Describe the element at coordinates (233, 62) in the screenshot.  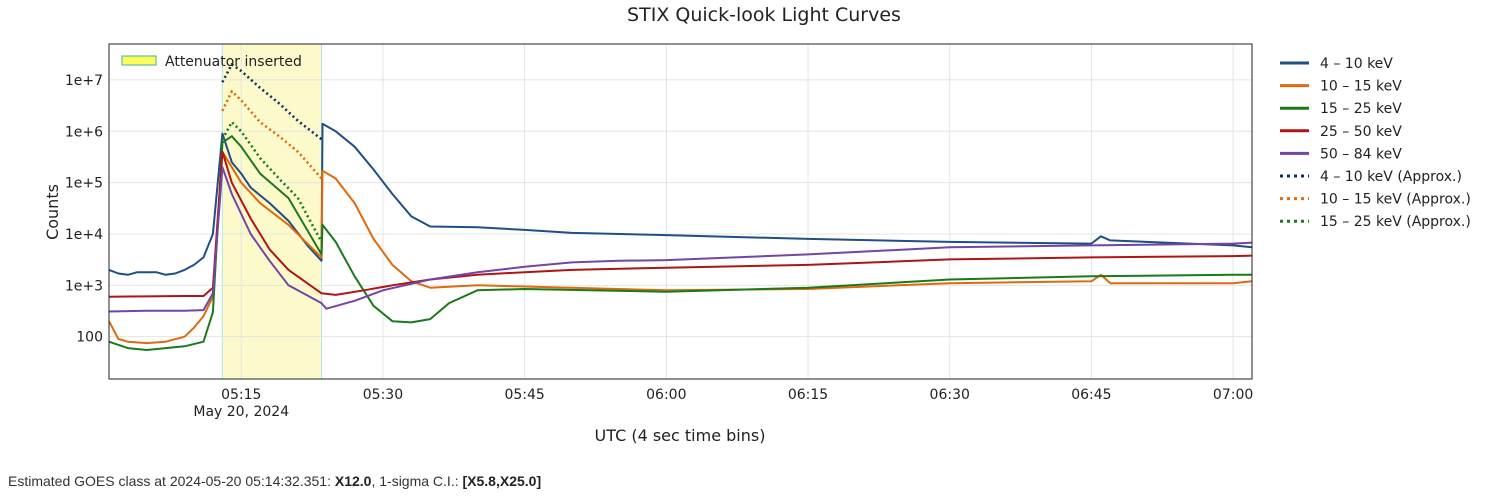
I see `attenuator-legend-label: Attenuator inserted` at that location.